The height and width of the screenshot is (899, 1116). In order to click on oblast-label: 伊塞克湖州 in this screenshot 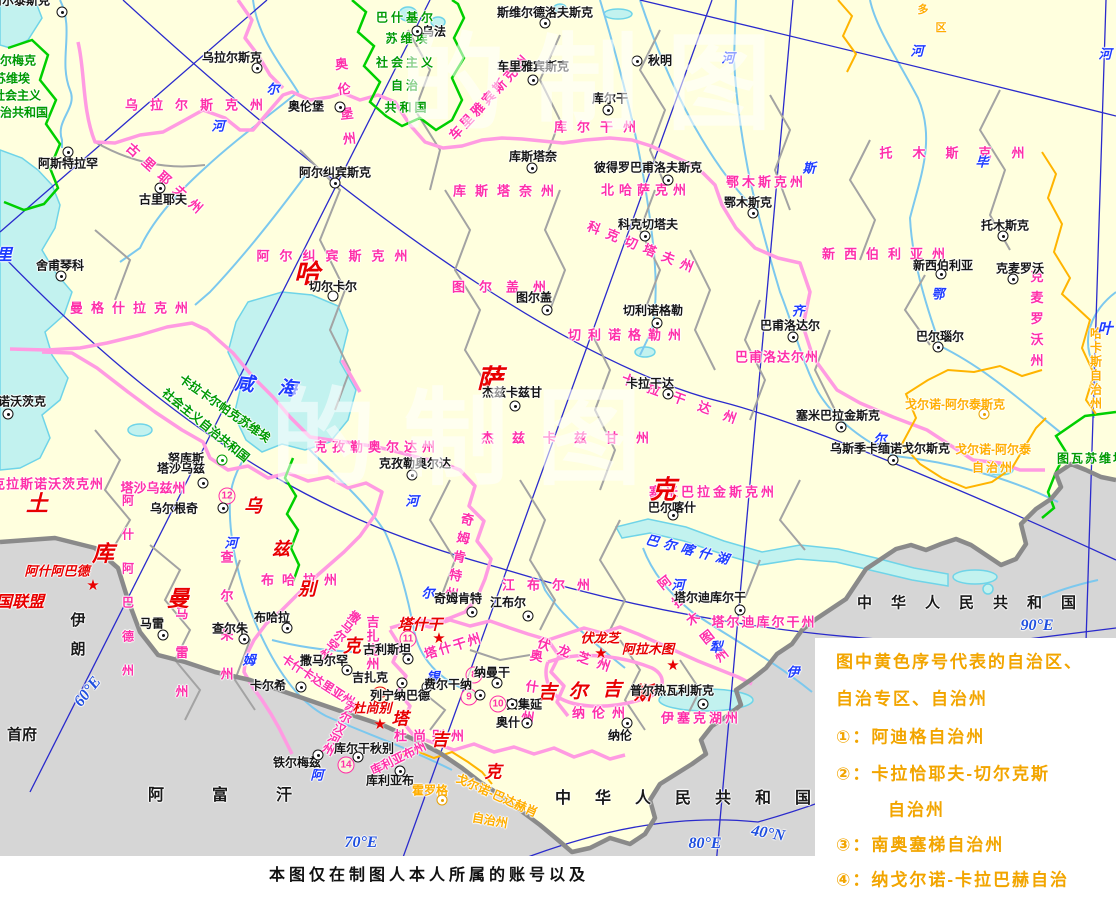, I will do `click(701, 718)`.